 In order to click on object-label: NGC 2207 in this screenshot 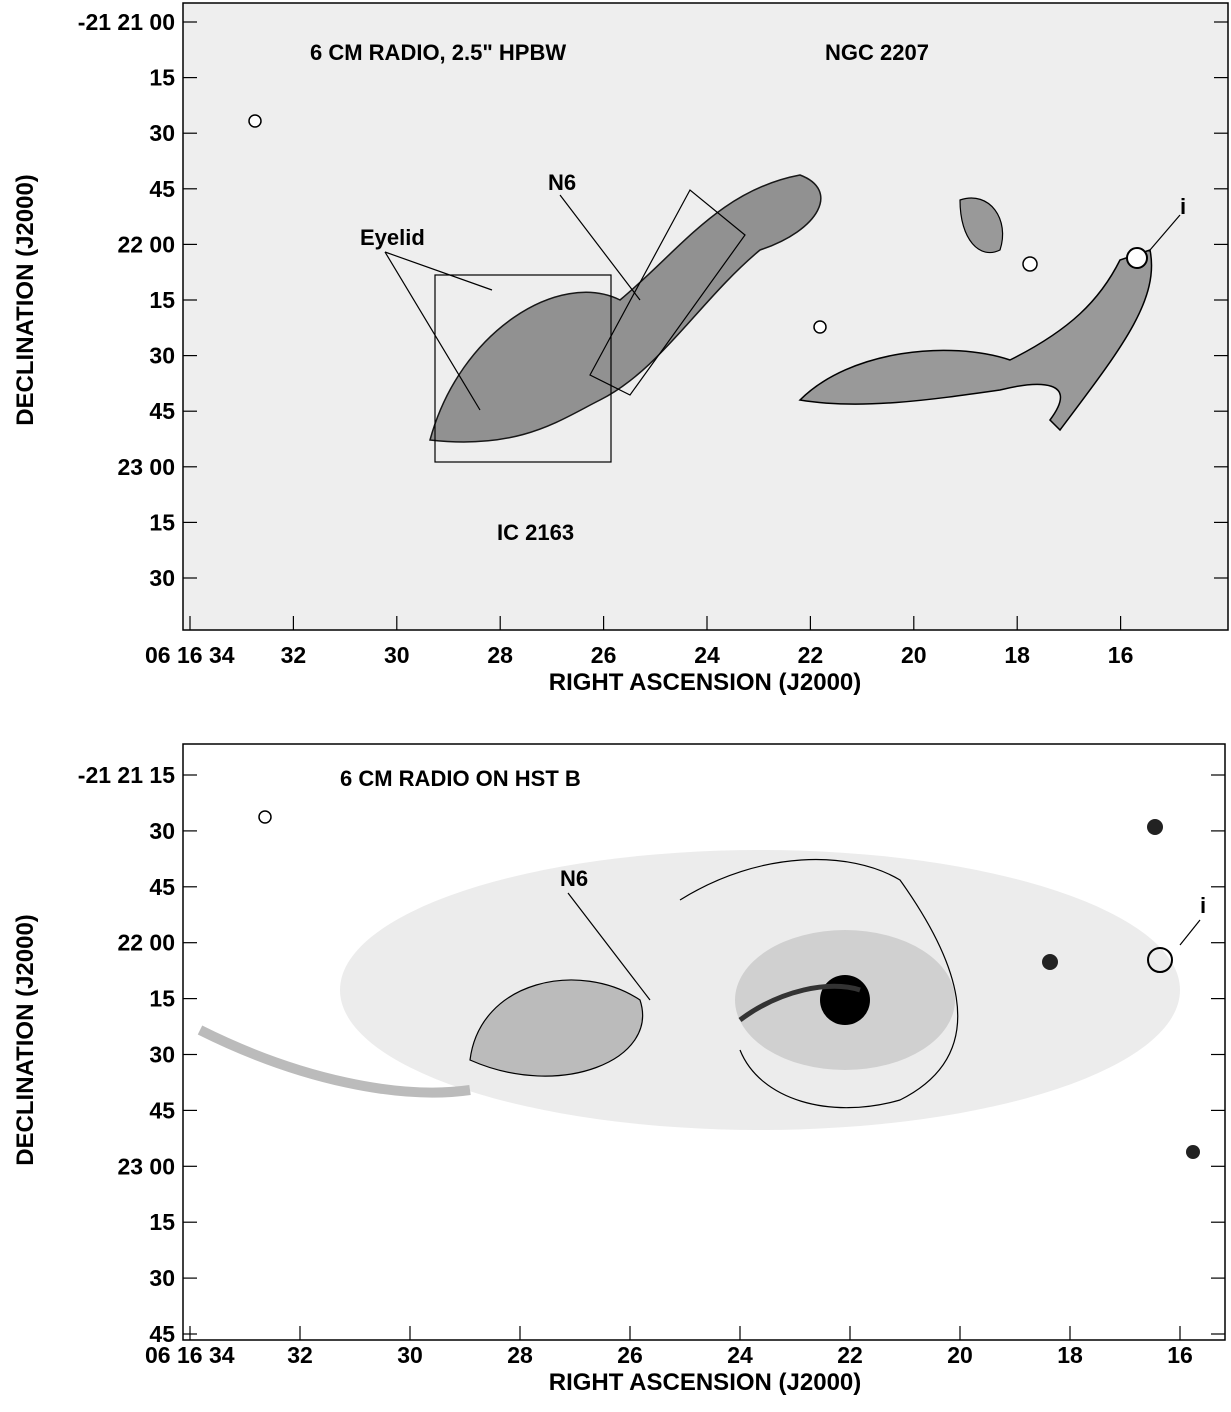, I will do `click(877, 52)`.